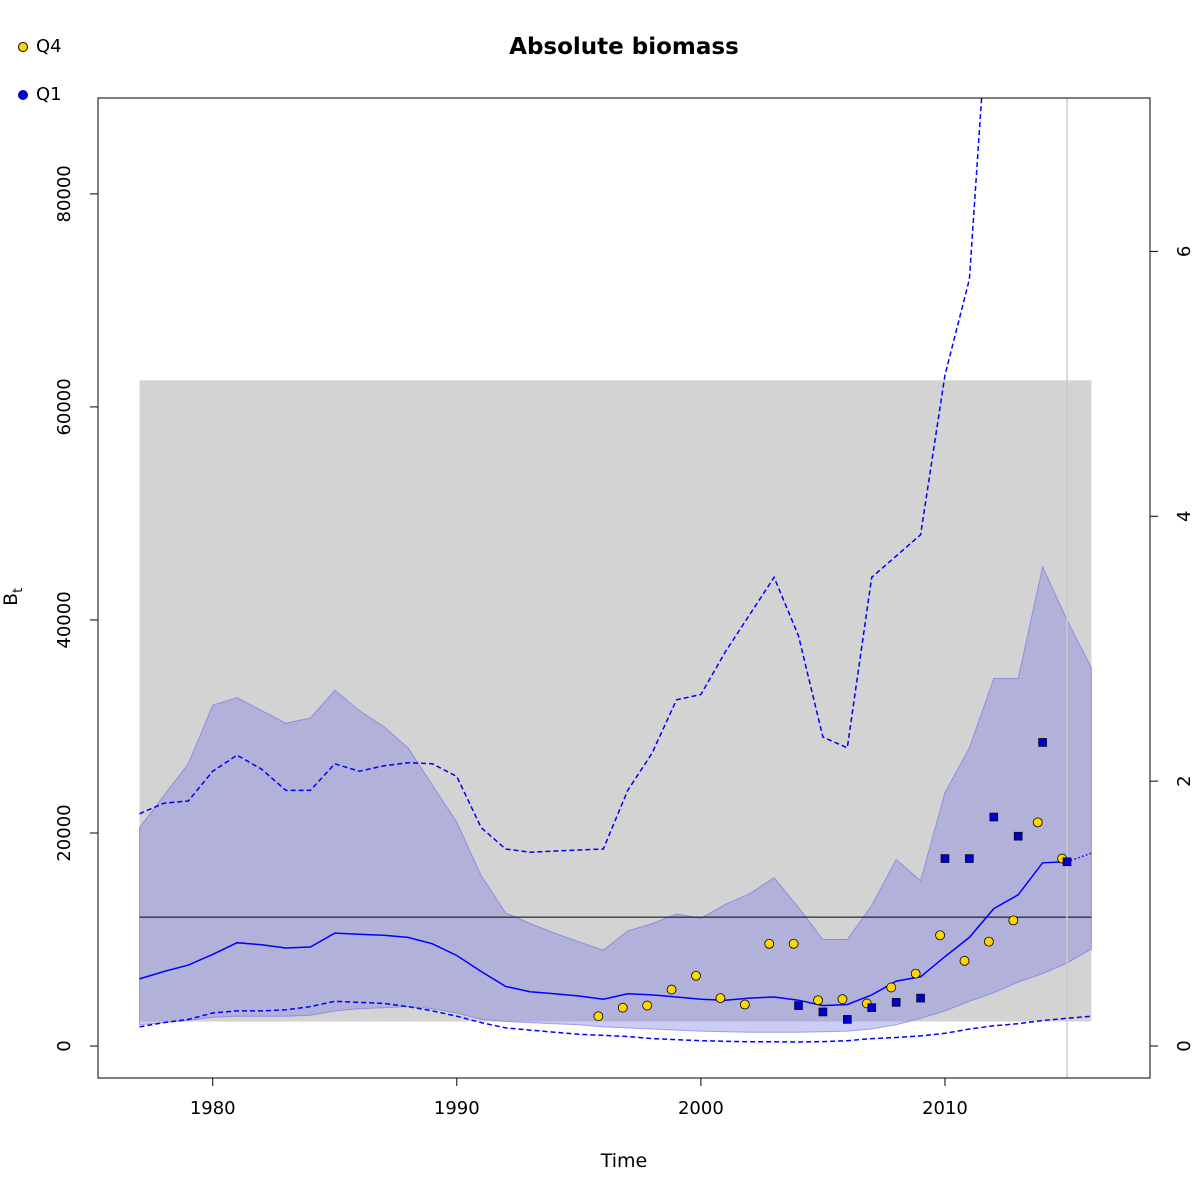  Describe the element at coordinates (23, 94) in the screenshot. I see `legend-q1-marker` at that location.